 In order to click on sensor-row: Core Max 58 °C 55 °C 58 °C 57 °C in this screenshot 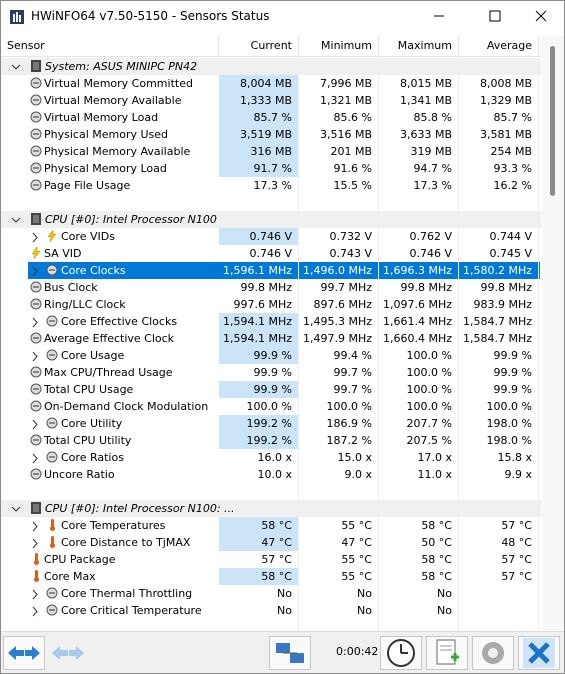, I will do `click(271, 576)`.